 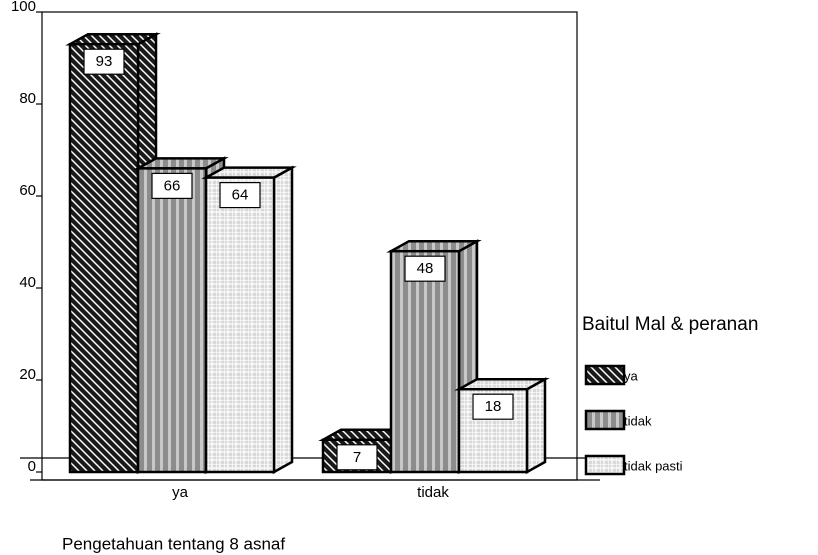 I want to click on x-tick-label: tidak, so click(x=433, y=492).